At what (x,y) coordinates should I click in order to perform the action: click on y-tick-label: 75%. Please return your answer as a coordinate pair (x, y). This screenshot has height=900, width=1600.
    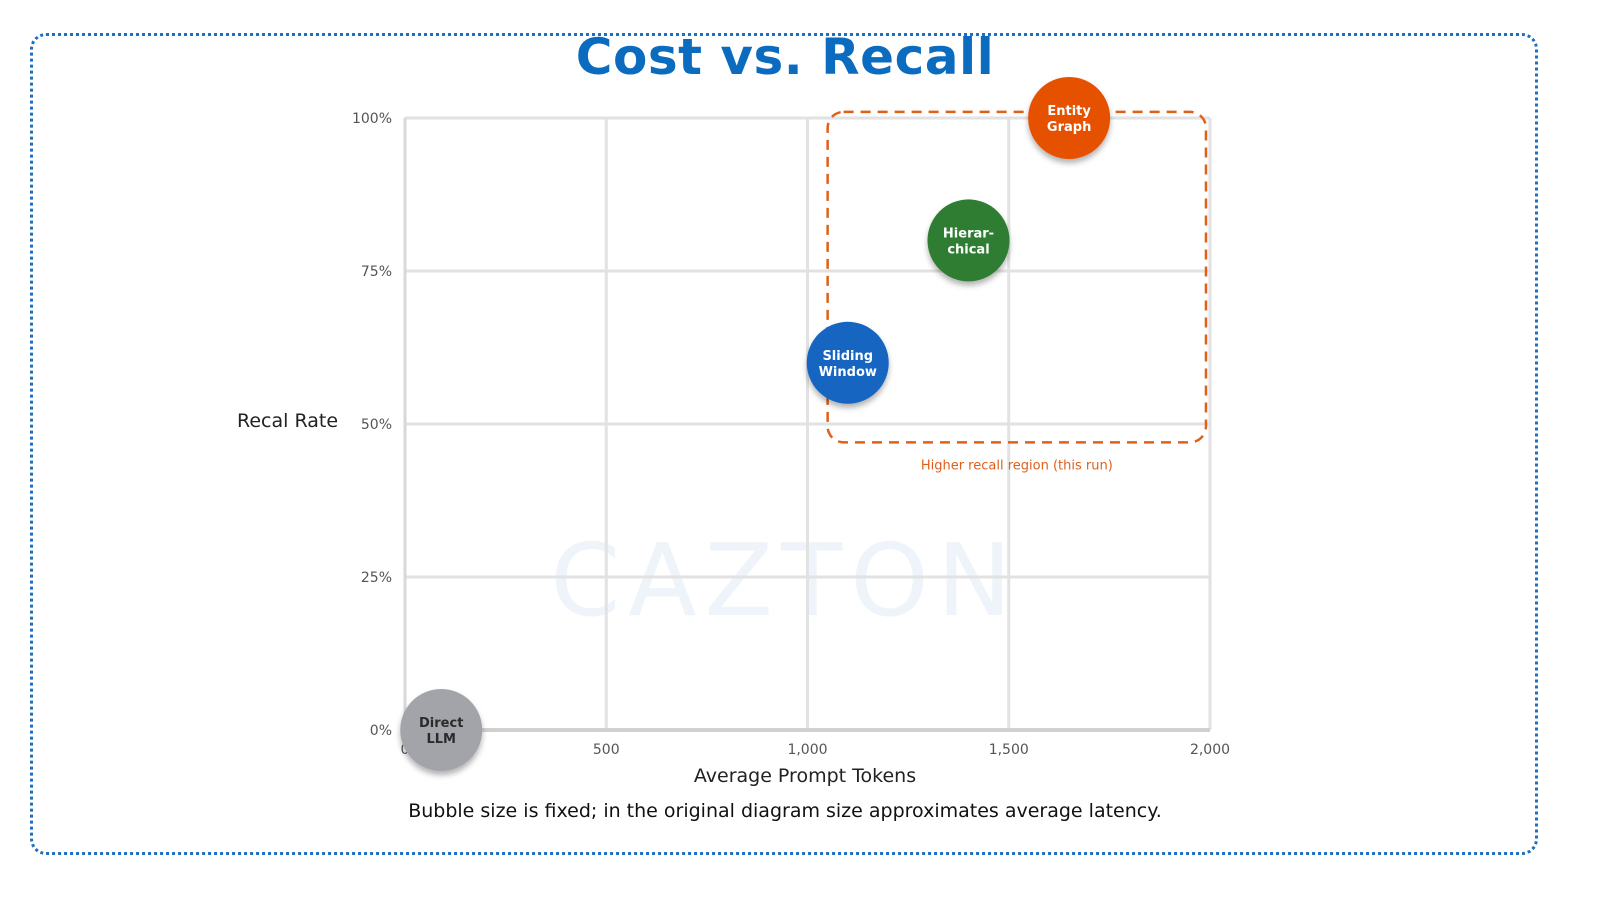
    Looking at the image, I should click on (376, 272).